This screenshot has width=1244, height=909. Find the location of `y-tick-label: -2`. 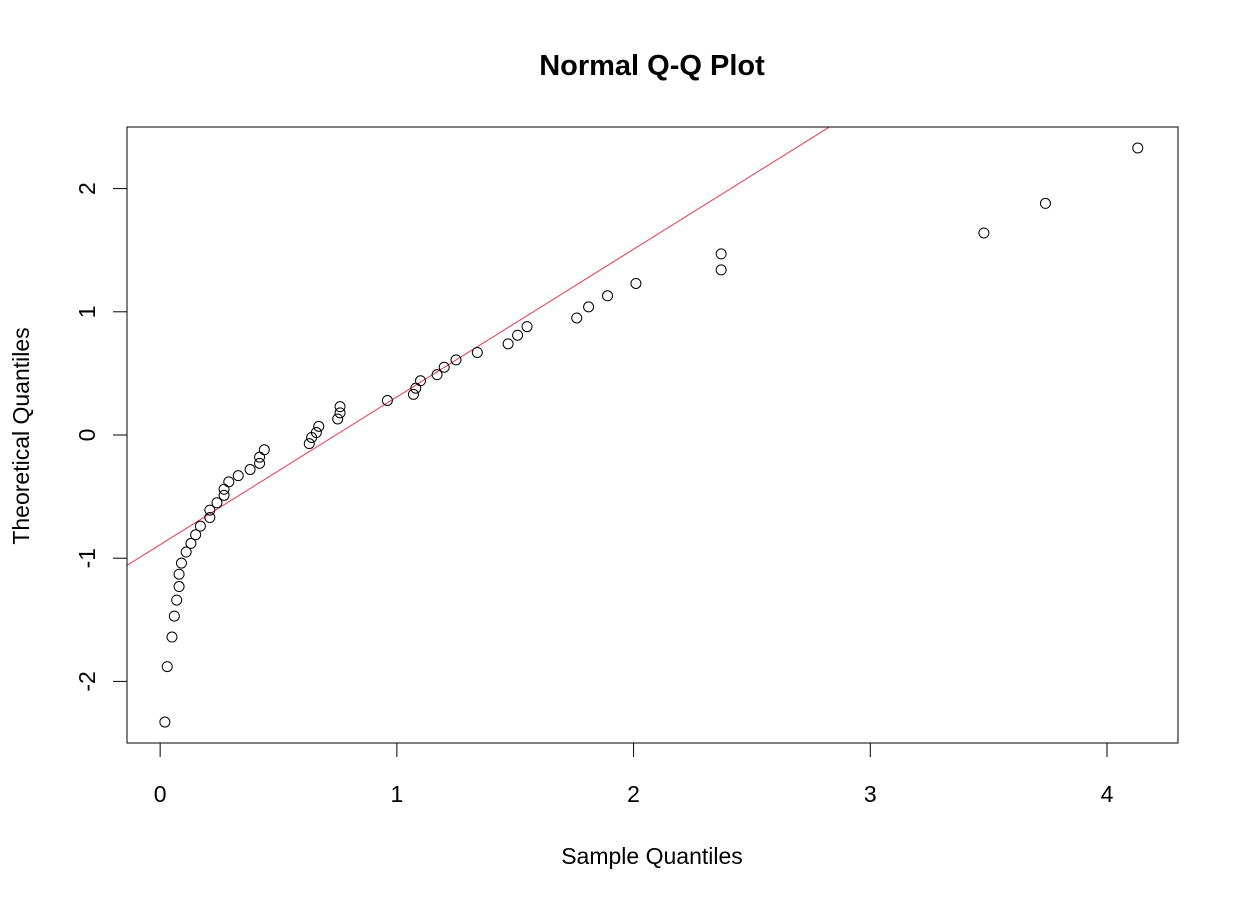

y-tick-label: -2 is located at coordinates (87, 681).